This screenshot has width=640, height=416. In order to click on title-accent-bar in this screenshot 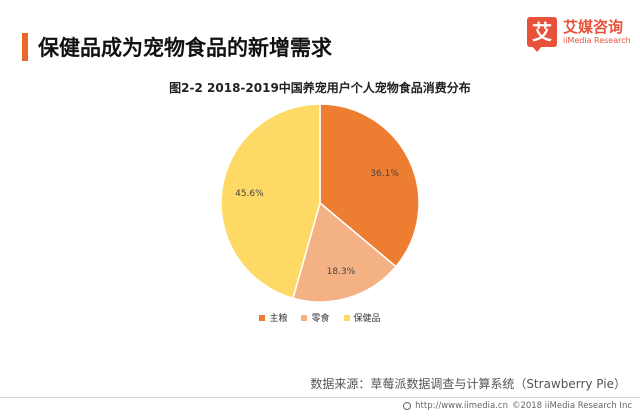, I will do `click(25, 47)`.